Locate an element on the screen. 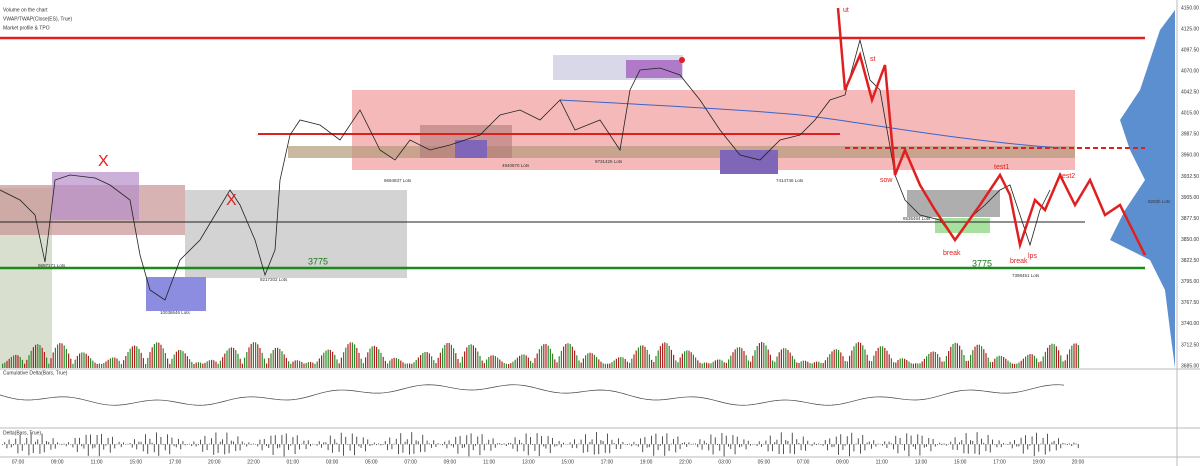 Image resolution: width=1200 pixels, height=466 pixels. time-label: 11:00 is located at coordinates (882, 462).